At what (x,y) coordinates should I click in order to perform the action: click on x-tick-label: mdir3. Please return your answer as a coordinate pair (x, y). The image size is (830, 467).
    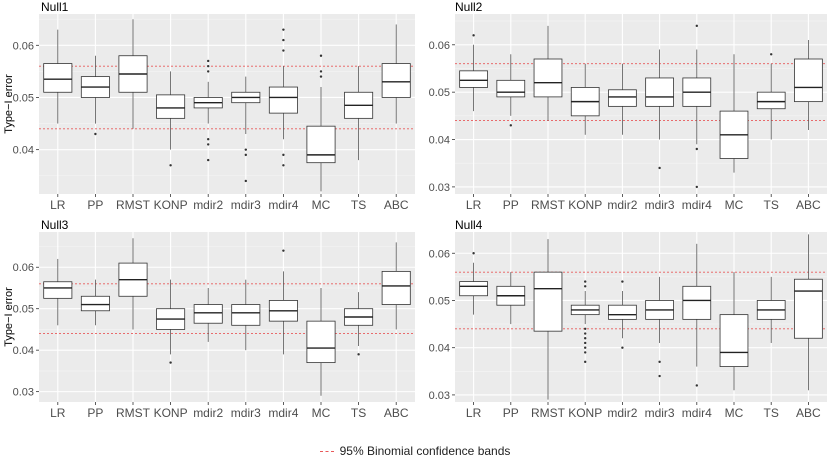
    Looking at the image, I should click on (660, 413).